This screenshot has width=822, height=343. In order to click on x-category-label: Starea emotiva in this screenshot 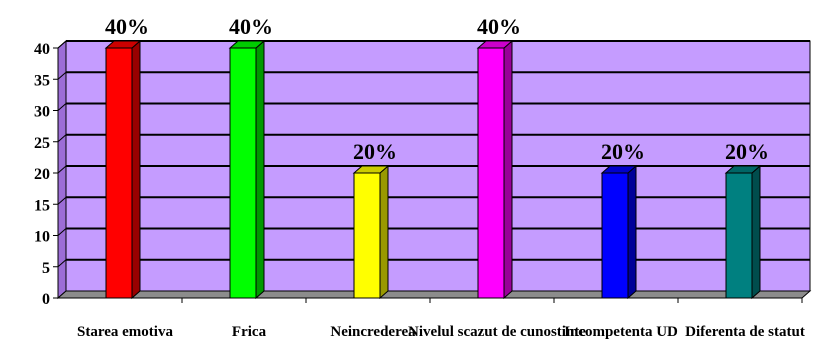, I will do `click(125, 332)`.